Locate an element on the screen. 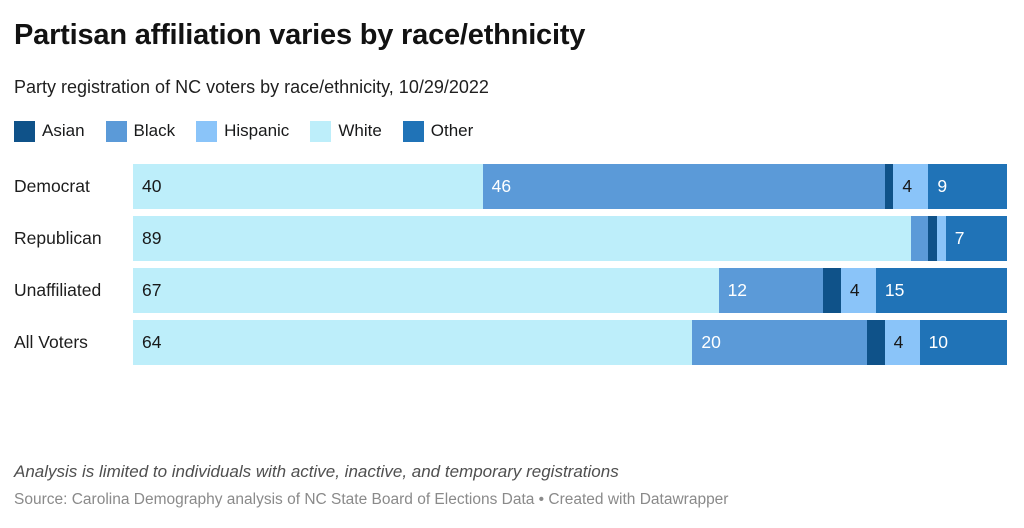  legend-swatch-hispanic is located at coordinates (207, 131).